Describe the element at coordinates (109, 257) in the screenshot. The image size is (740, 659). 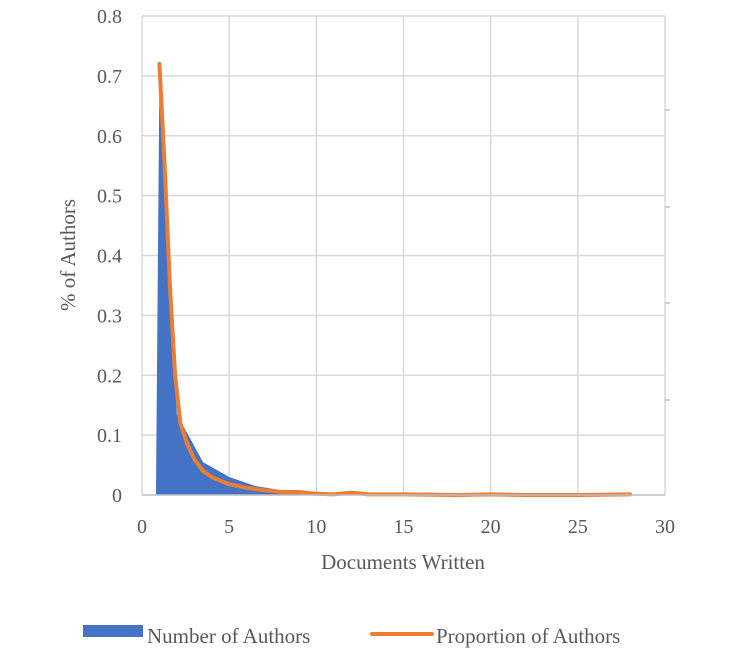
I see `y-tick-label: 0.4` at that location.